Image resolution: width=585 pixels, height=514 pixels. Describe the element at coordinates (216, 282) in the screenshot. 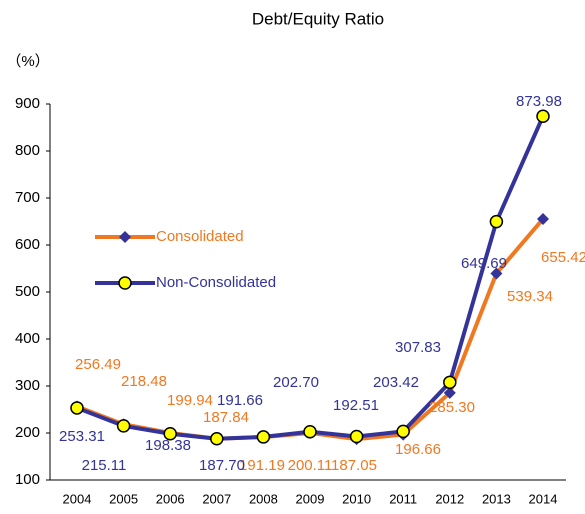

I see `legend-label: Non-Consolidated` at that location.